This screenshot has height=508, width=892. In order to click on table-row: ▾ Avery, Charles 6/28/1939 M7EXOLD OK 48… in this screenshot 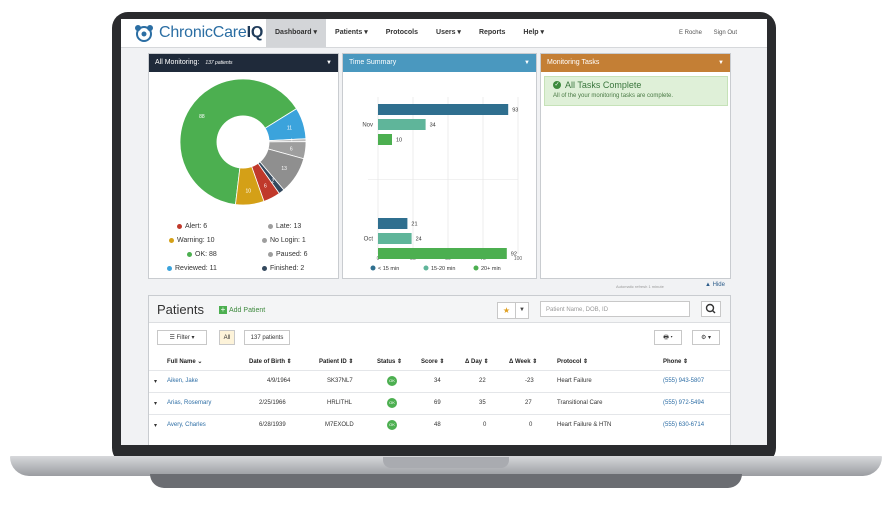, I will do `click(439, 425)`.